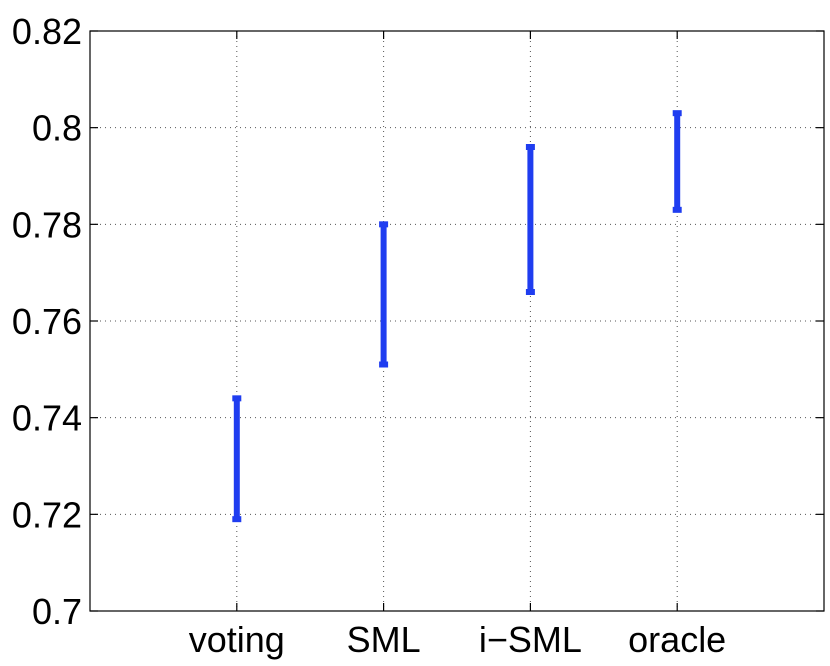 The width and height of the screenshot is (830, 666). Describe the element at coordinates (47, 224) in the screenshot. I see `y-tick-label: 0.78` at that location.